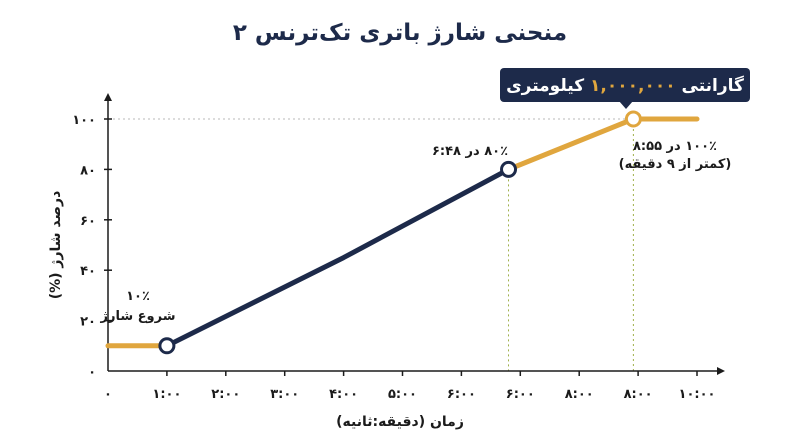  I want to click on badge-text: گارانتی ۱,۰۰۰,۰۰۰ کیلومتری, so click(625, 85).